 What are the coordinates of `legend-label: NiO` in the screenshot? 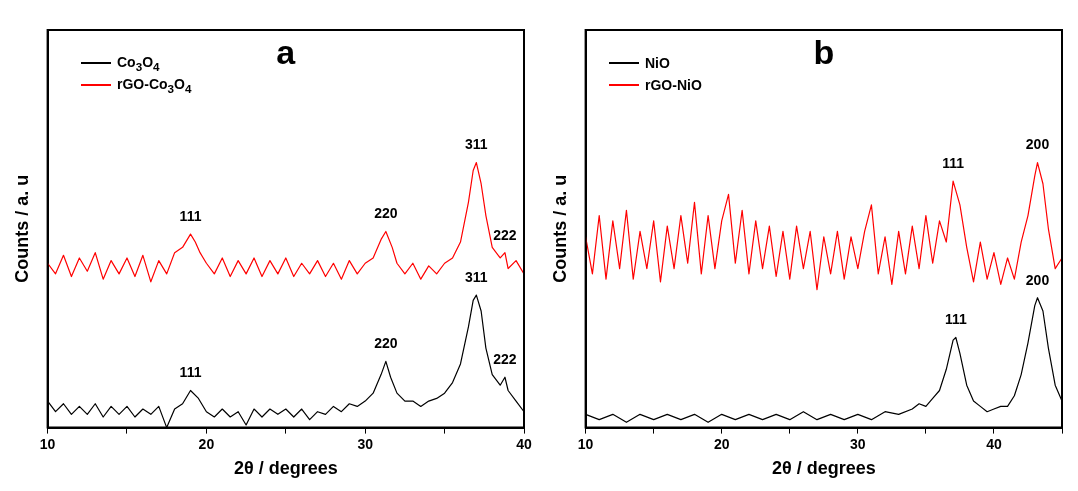 It's located at (657, 63).